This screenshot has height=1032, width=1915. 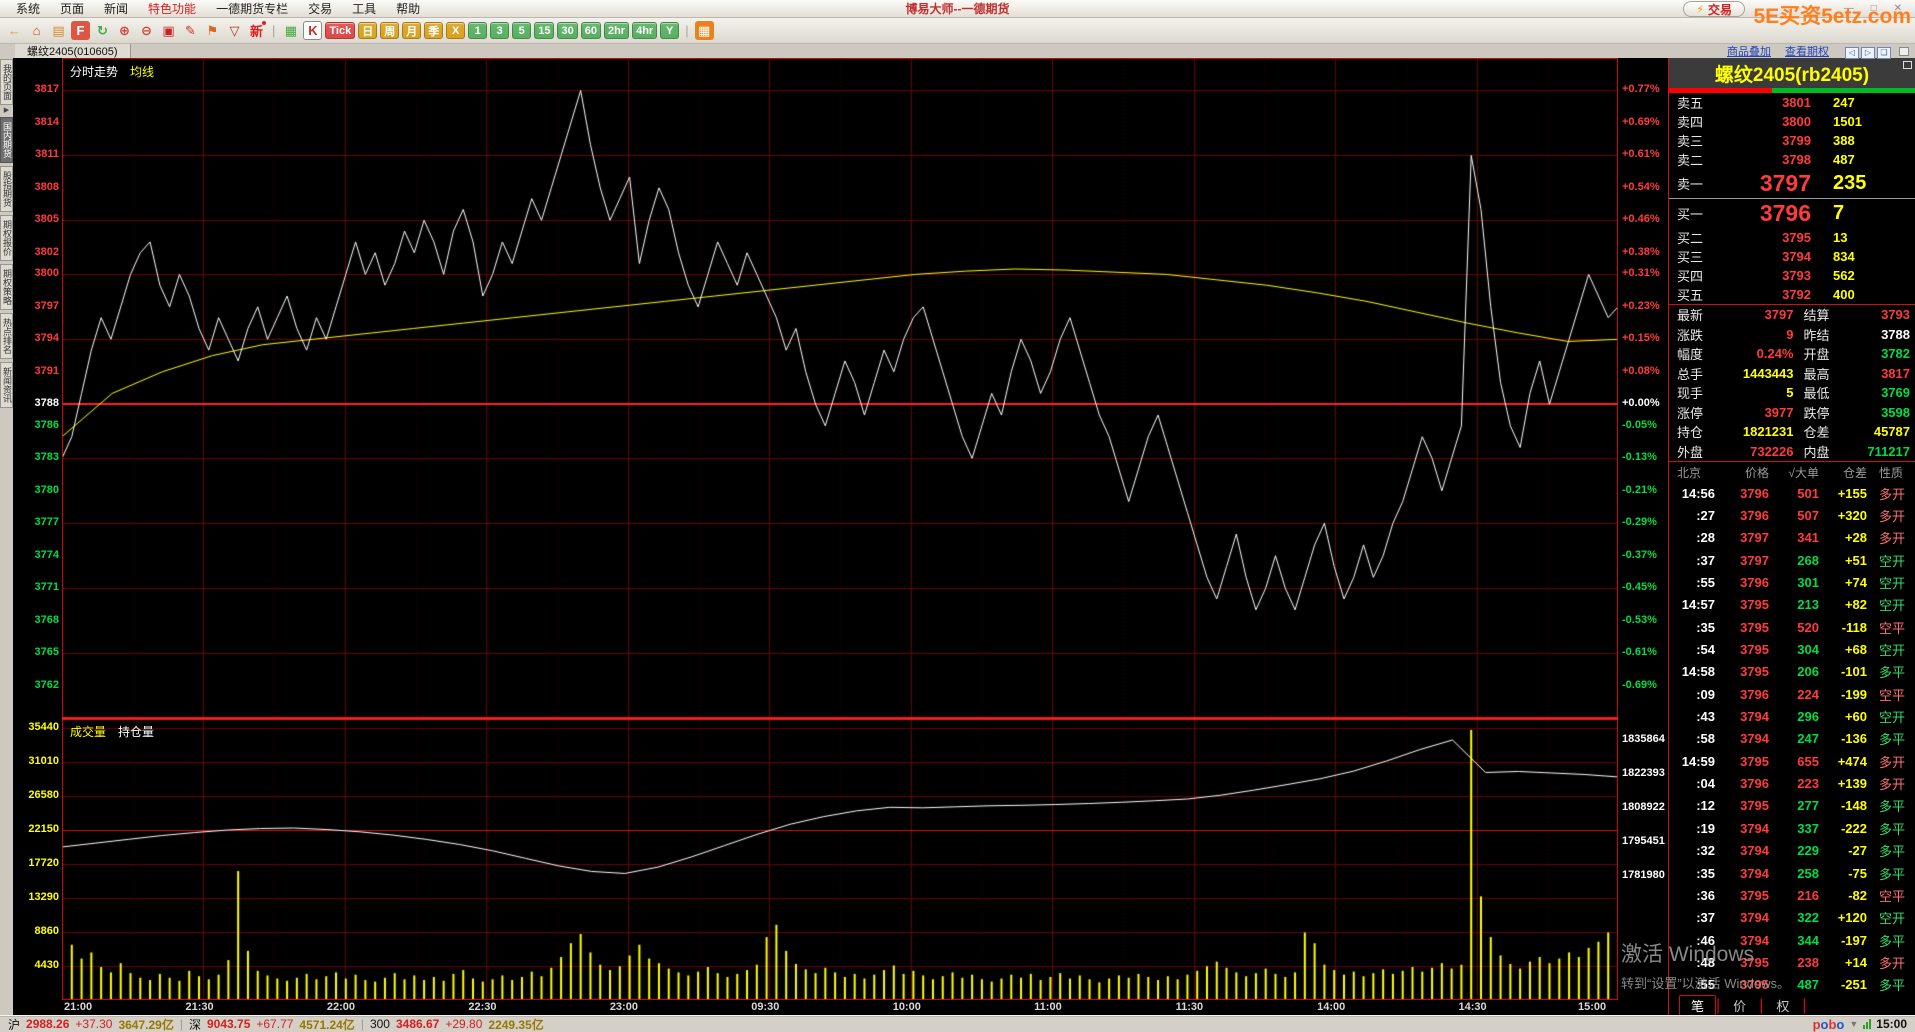 What do you see at coordinates (1783, 1006) in the screenshot?
I see `quote-tab-3: 权` at bounding box center [1783, 1006].